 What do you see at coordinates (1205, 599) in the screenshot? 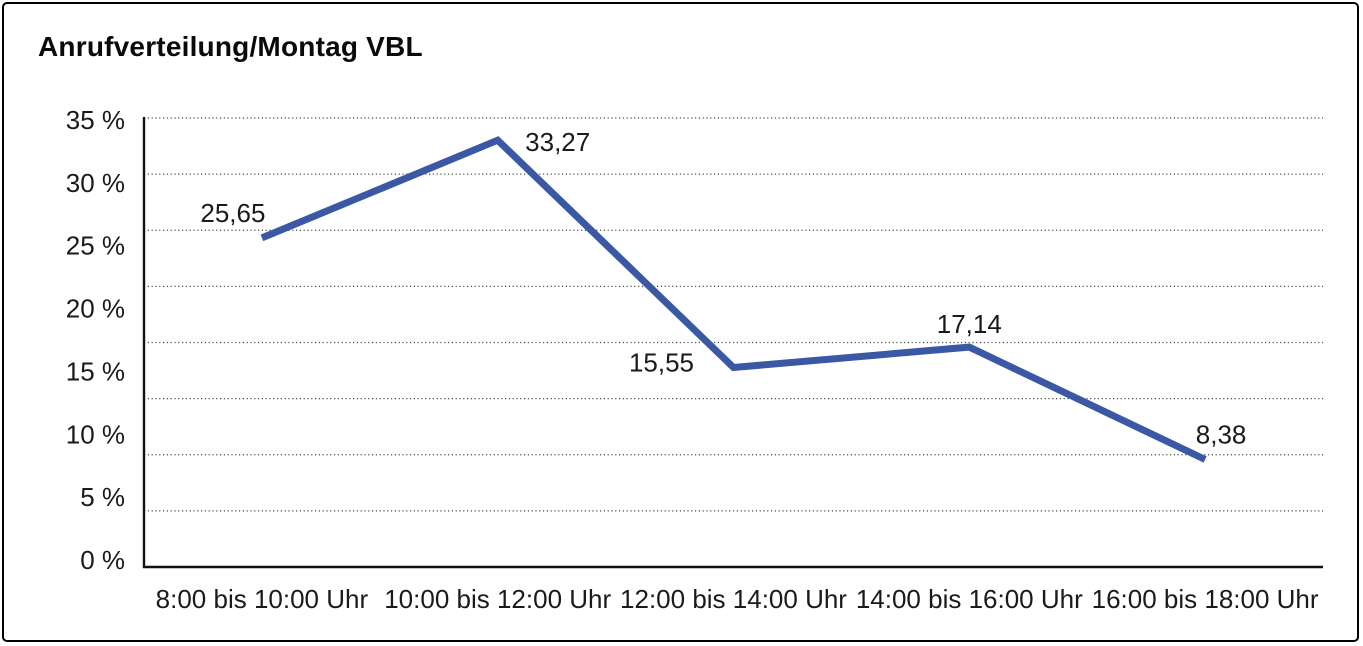
I see `x-tick-label: 16:00 bis 18:00 Uhr` at bounding box center [1205, 599].